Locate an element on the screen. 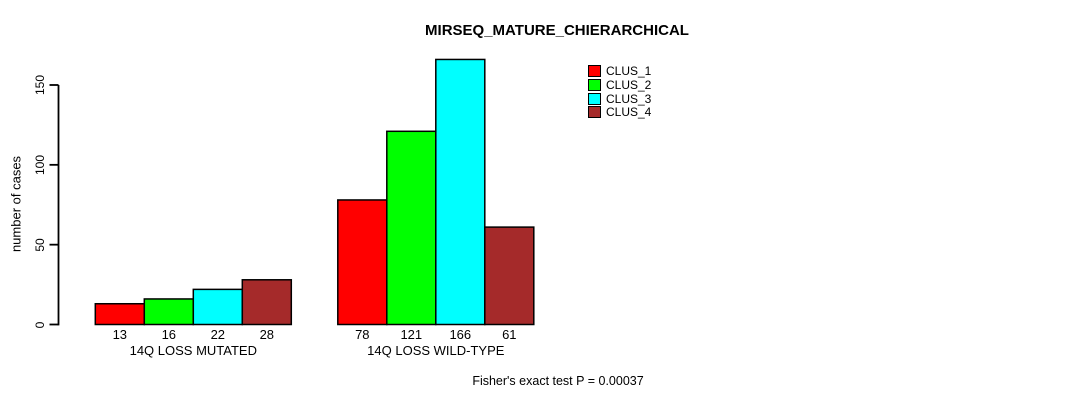 The image size is (1090, 400). legend-label: CLUS_2 is located at coordinates (629, 84).